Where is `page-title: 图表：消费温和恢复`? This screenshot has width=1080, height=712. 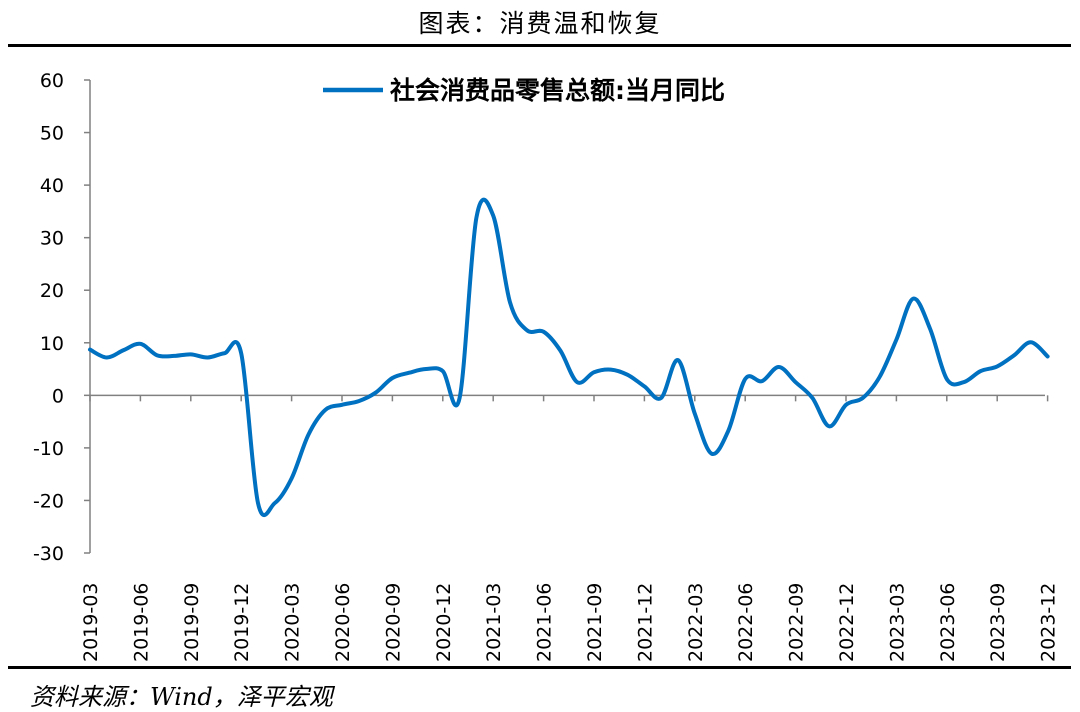
page-title: 图表：消费温和恢复 is located at coordinates (540, 23).